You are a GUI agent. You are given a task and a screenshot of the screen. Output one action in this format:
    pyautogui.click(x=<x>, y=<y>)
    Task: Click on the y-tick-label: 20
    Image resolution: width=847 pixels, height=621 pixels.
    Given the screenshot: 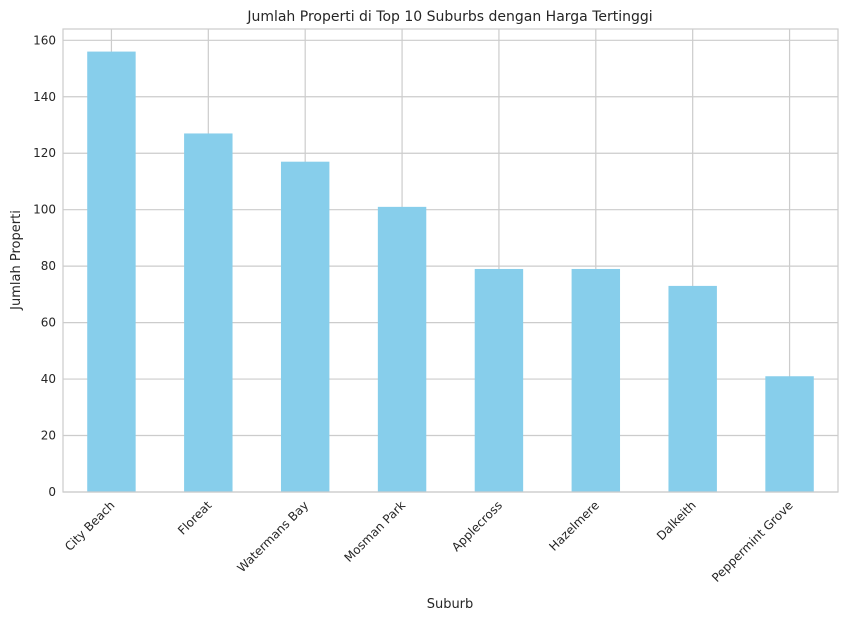 What is the action you would take?
    pyautogui.click(x=48, y=436)
    